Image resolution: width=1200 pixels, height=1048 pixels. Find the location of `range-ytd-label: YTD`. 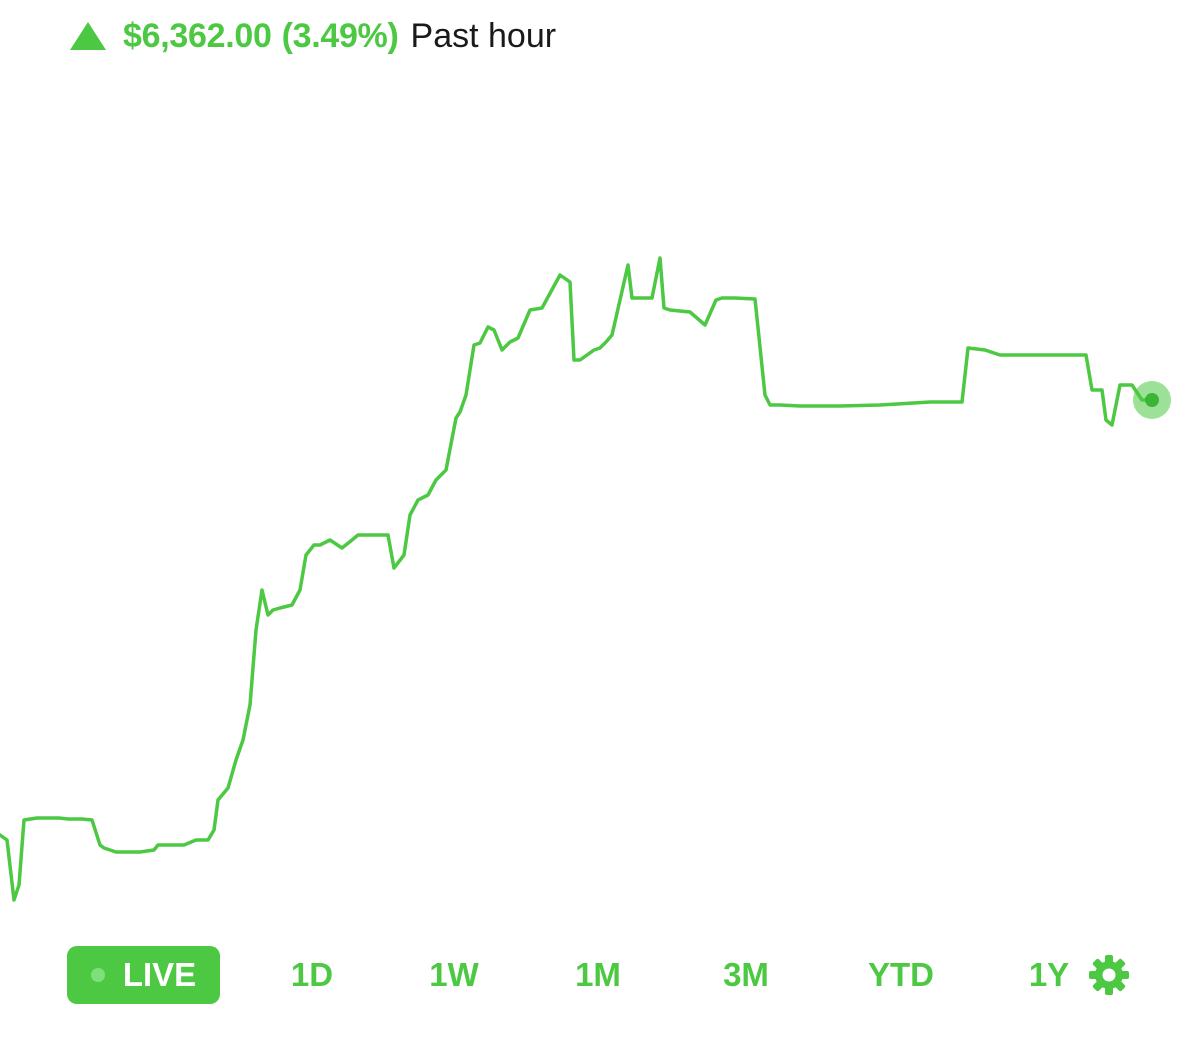

range-ytd-label: YTD is located at coordinates (901, 974).